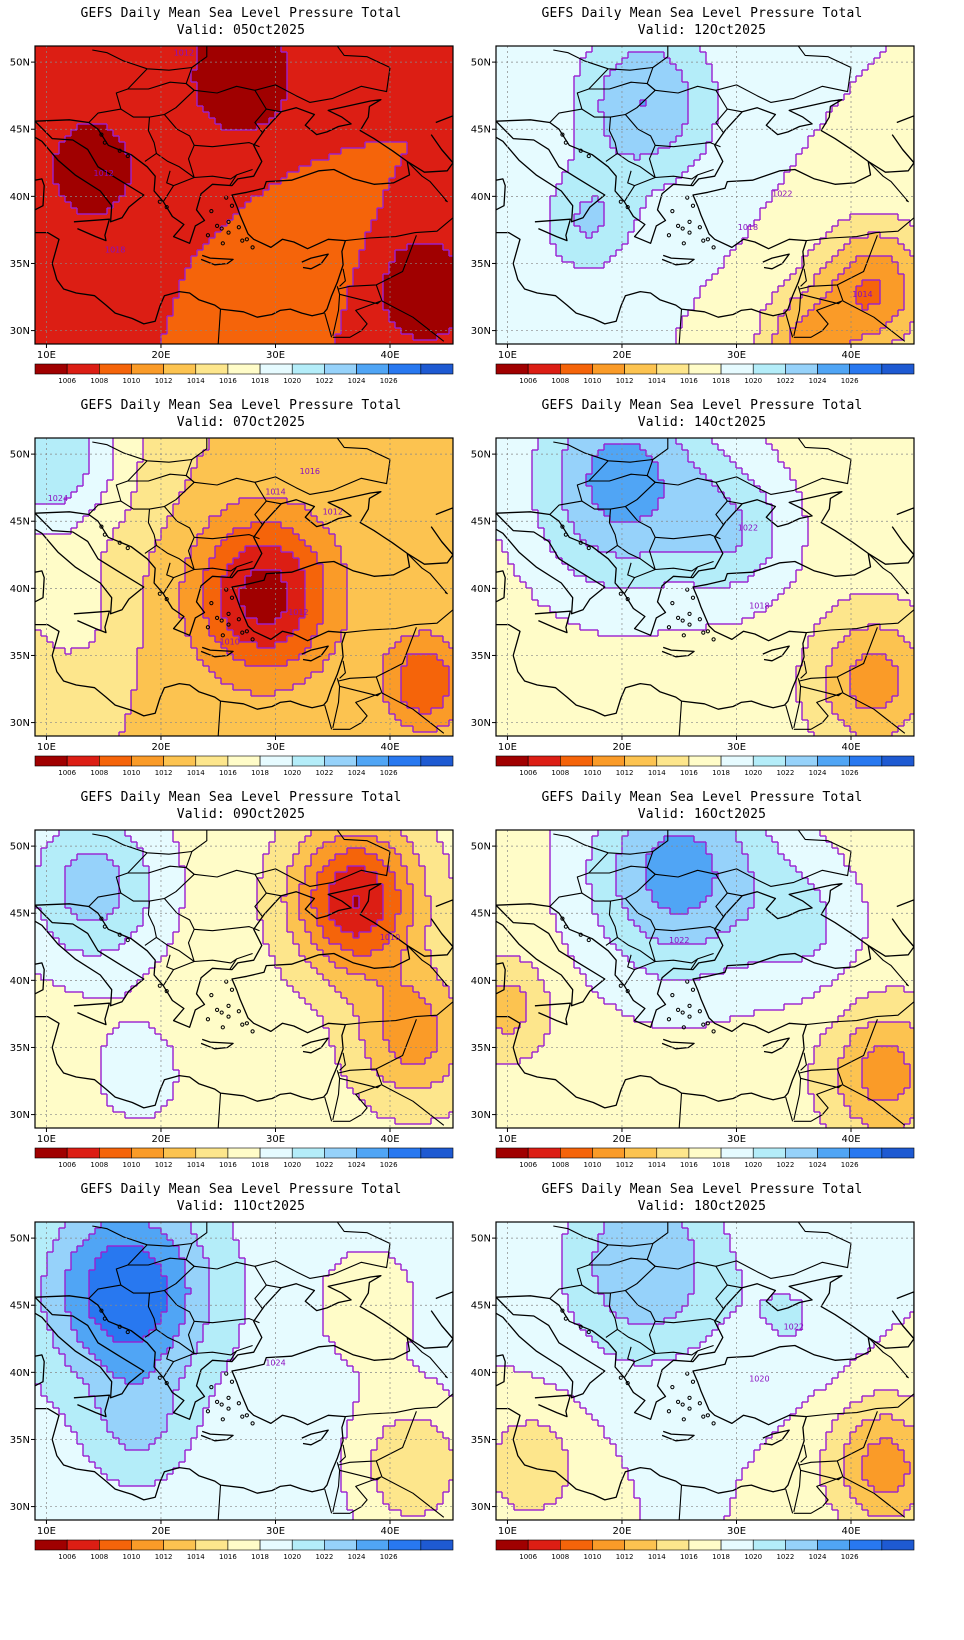  What do you see at coordinates (310, 471) in the screenshot?
I see `isobar-label: 1016` at bounding box center [310, 471].